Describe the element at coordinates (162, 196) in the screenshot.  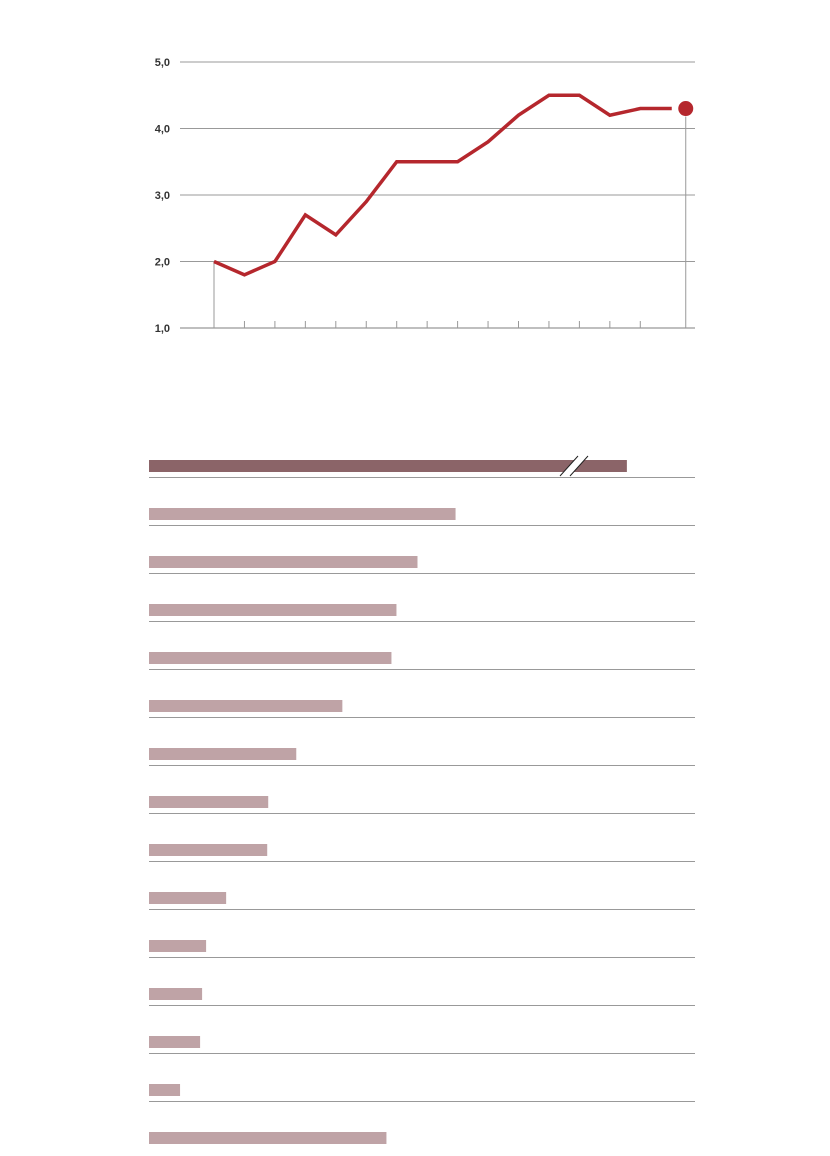
I see `y-tick-label: 3,0` at that location.